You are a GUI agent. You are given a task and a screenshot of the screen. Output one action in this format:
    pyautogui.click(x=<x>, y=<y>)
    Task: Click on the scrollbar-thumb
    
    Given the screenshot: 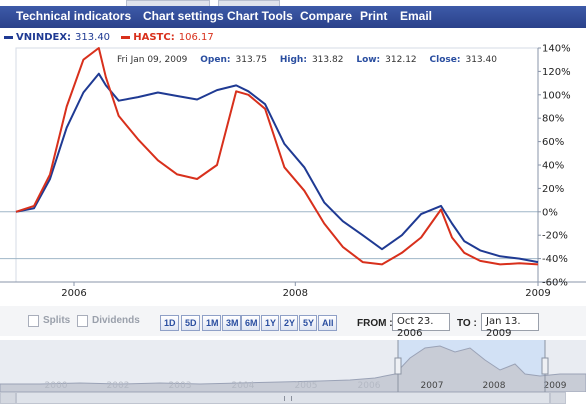 What is the action you would take?
    pyautogui.click(x=284, y=398)
    